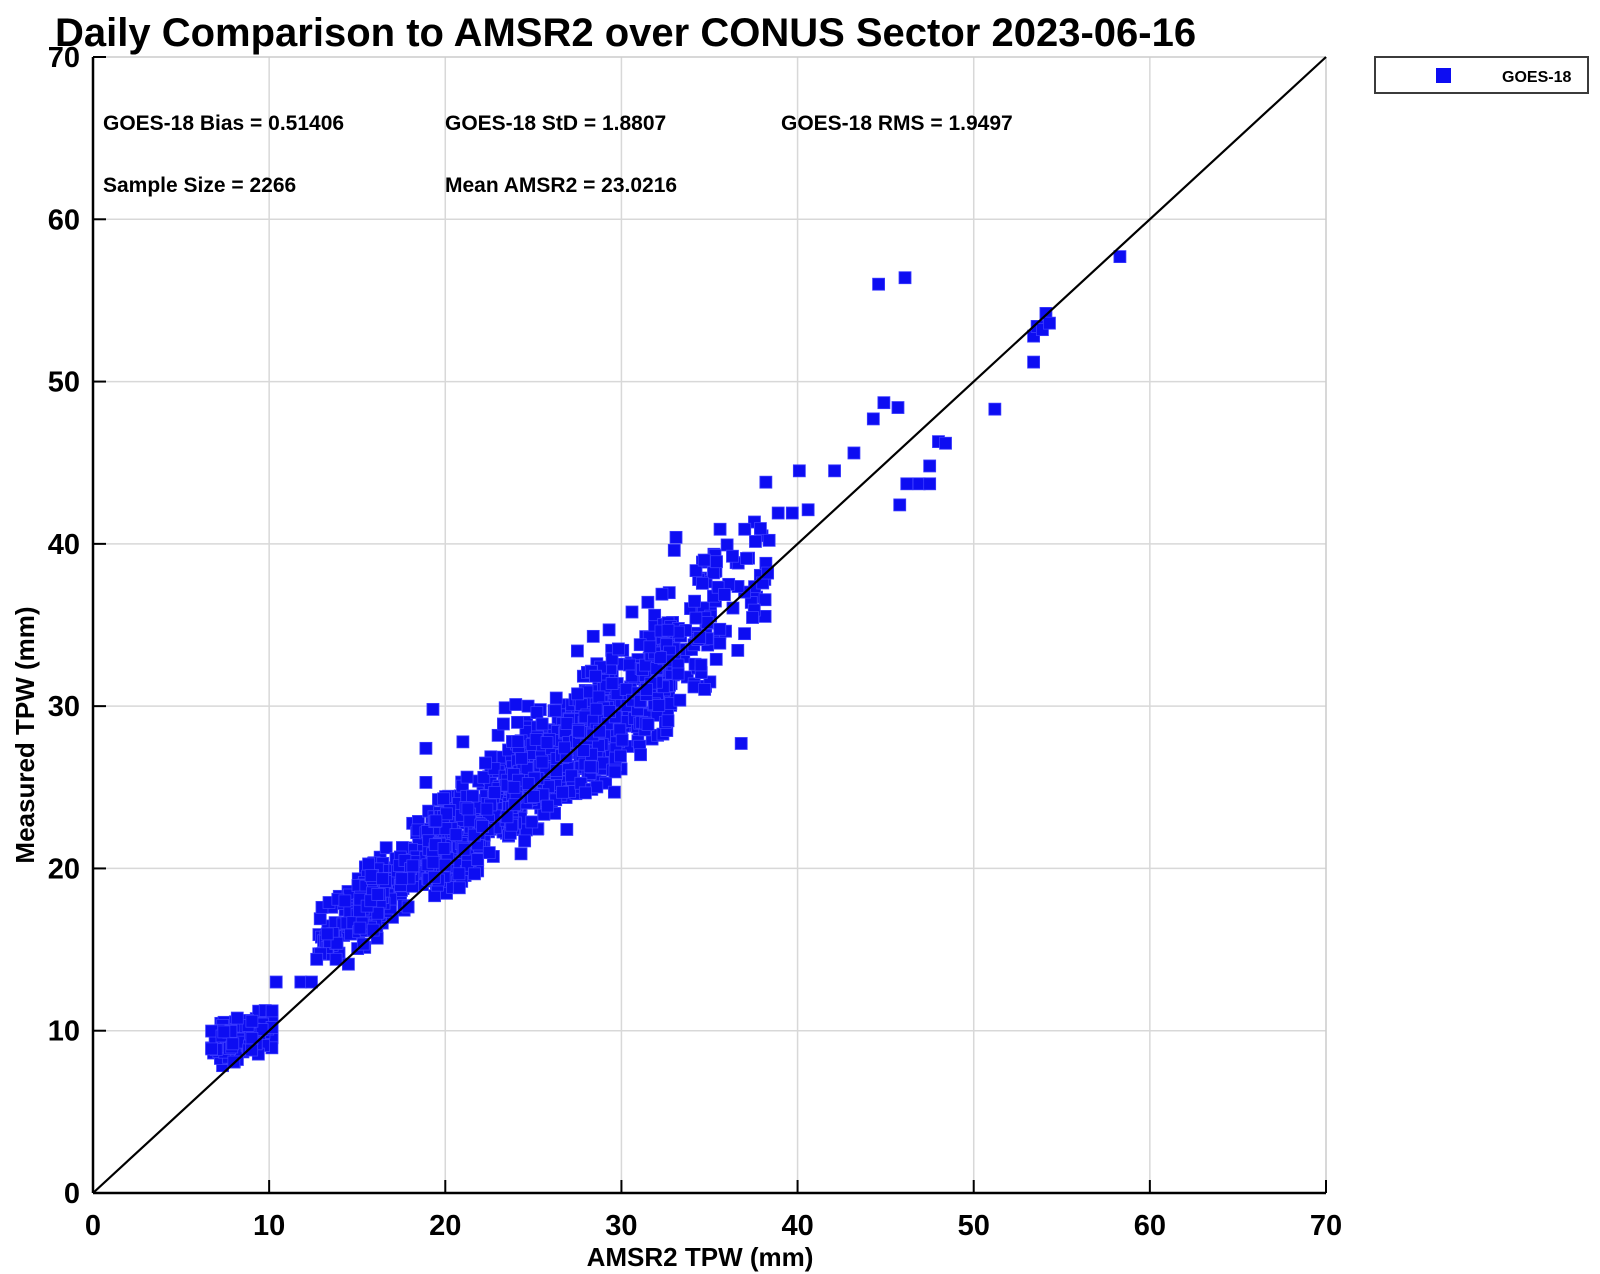 This screenshot has height=1274, width=1600. I want to click on legend-box, so click(1481, 75).